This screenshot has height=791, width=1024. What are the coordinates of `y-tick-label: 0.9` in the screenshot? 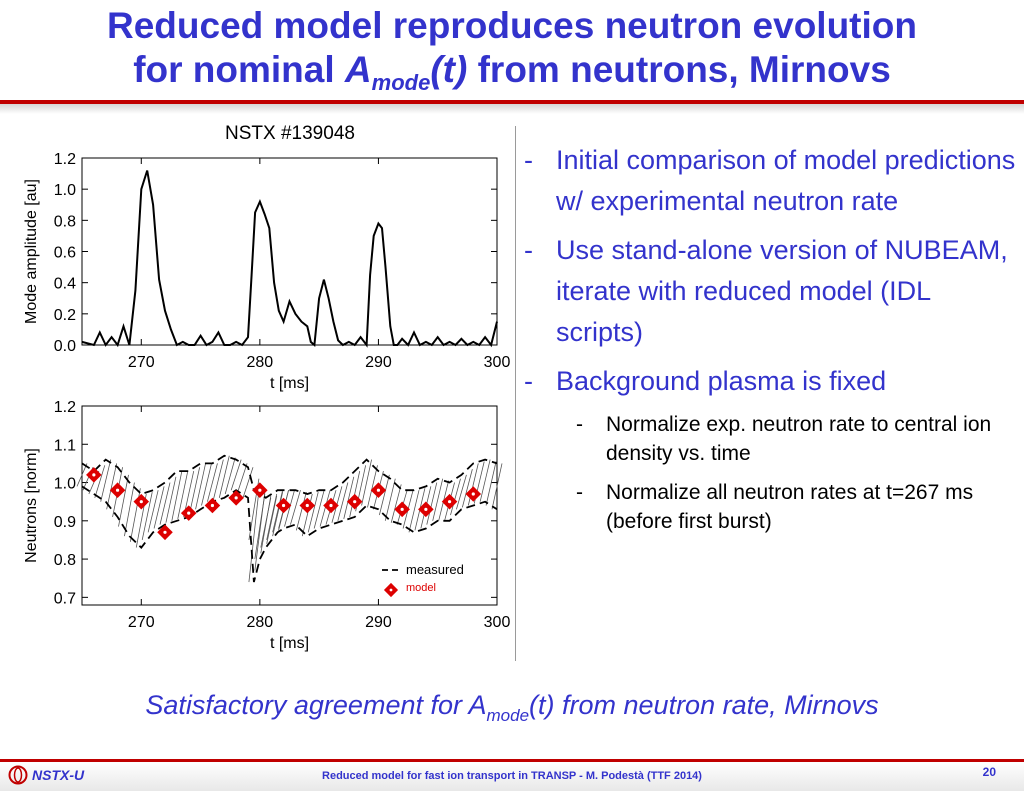 It's located at (65, 522).